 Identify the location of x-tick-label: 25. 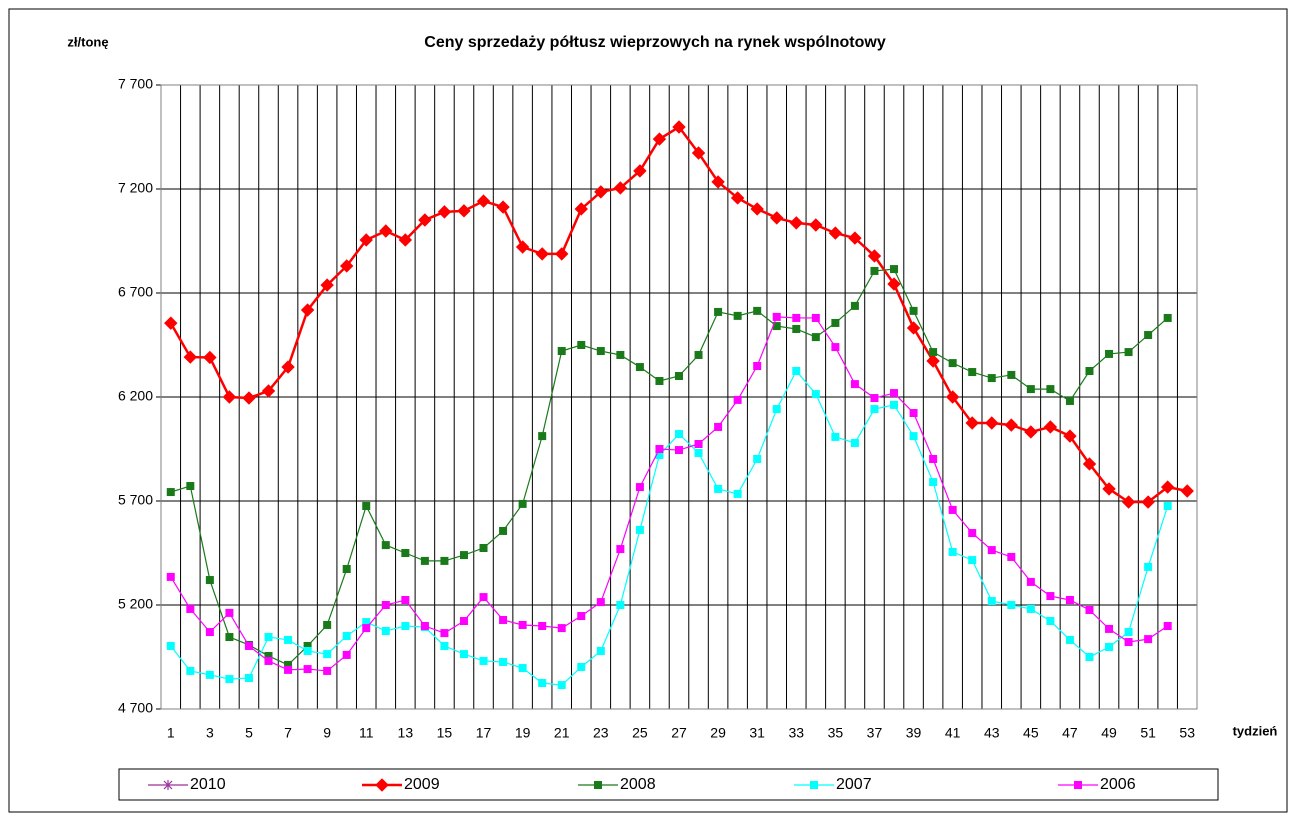
(640, 733).